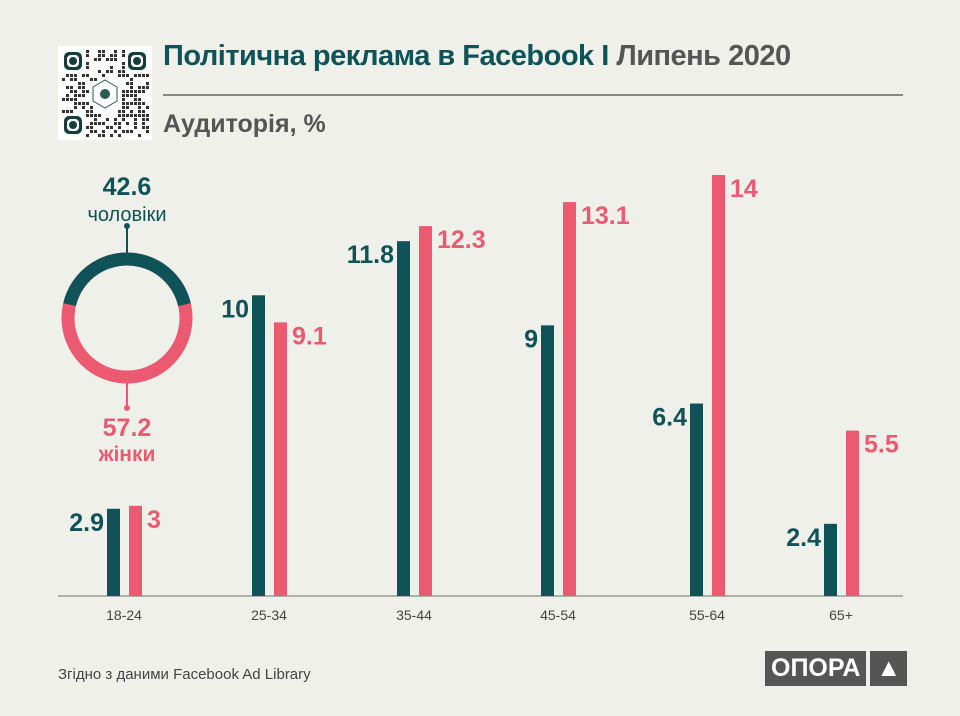 This screenshot has width=960, height=716. What do you see at coordinates (127, 408) in the screenshot?
I see `women-leader-dot` at bounding box center [127, 408].